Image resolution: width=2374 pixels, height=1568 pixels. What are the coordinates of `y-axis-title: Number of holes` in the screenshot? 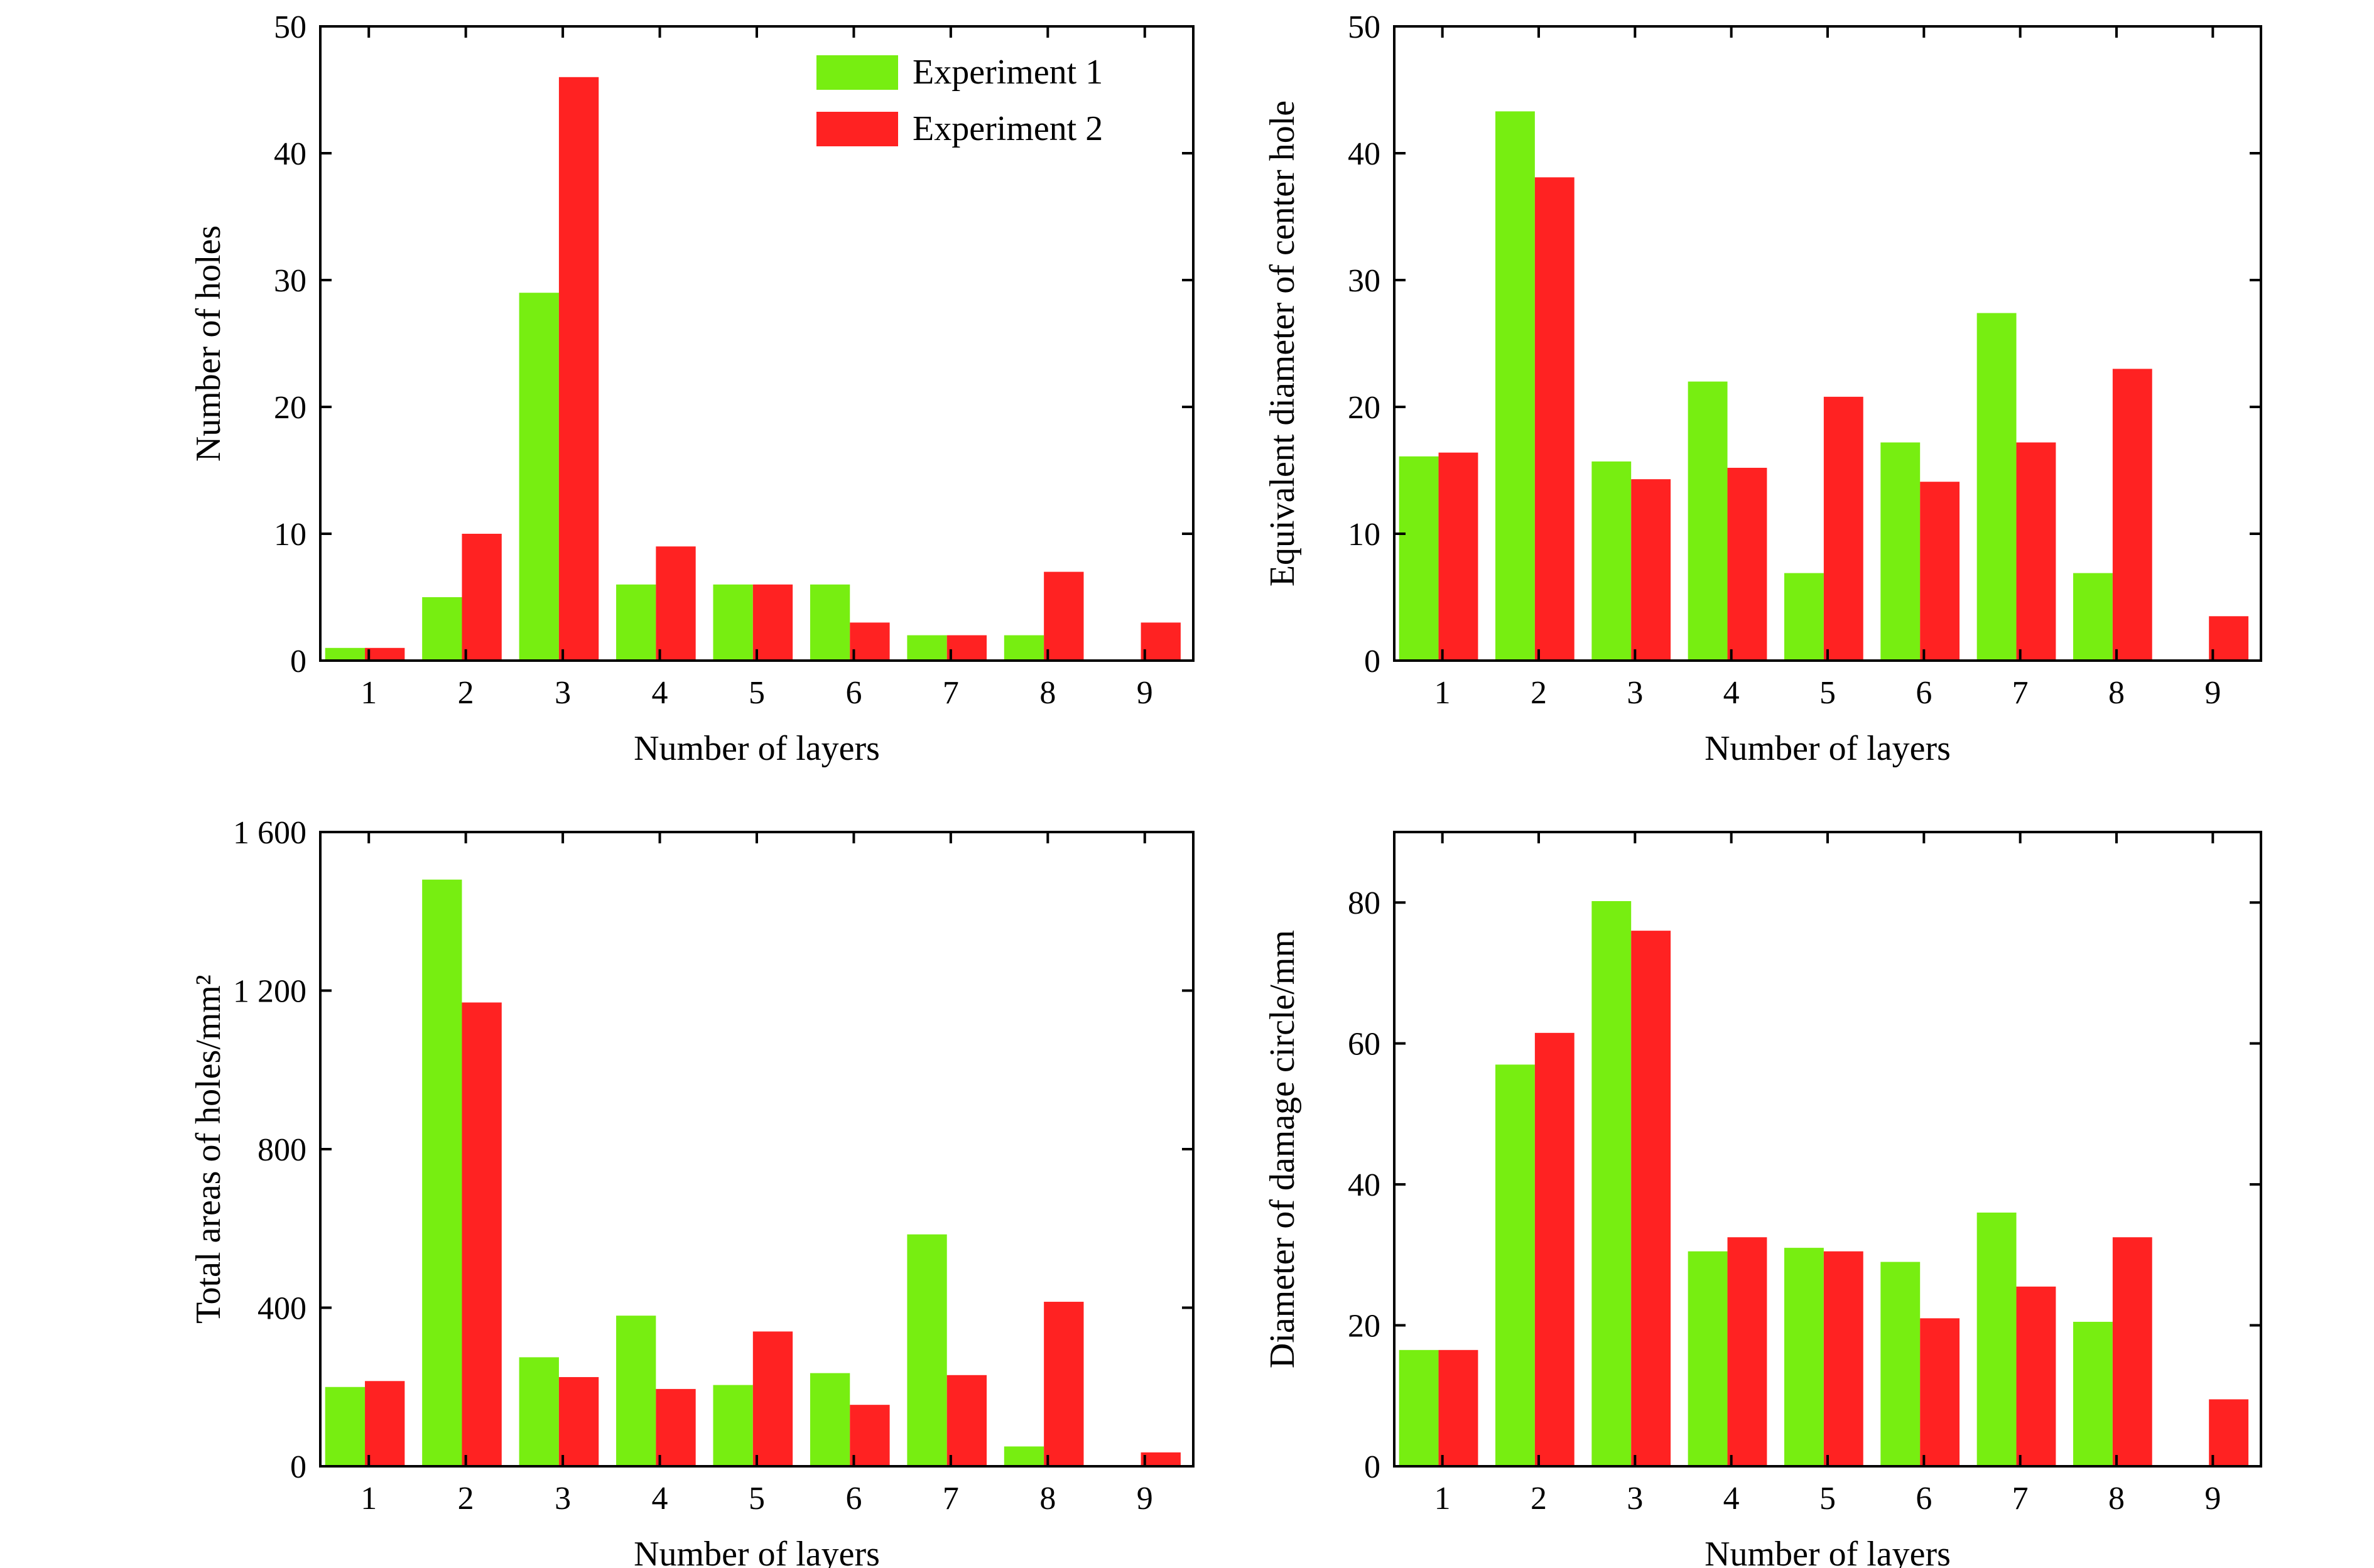 It's located at (209, 343).